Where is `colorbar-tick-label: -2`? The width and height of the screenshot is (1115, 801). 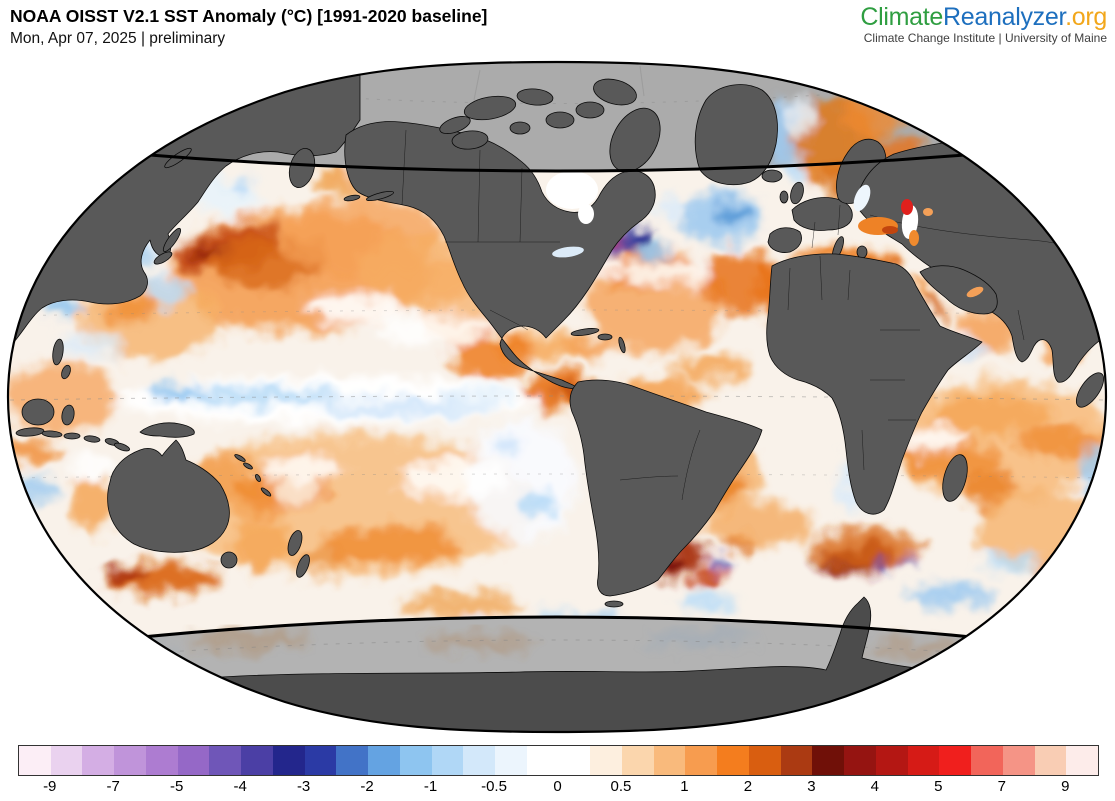 colorbar-tick-label: -2 is located at coordinates (367, 786).